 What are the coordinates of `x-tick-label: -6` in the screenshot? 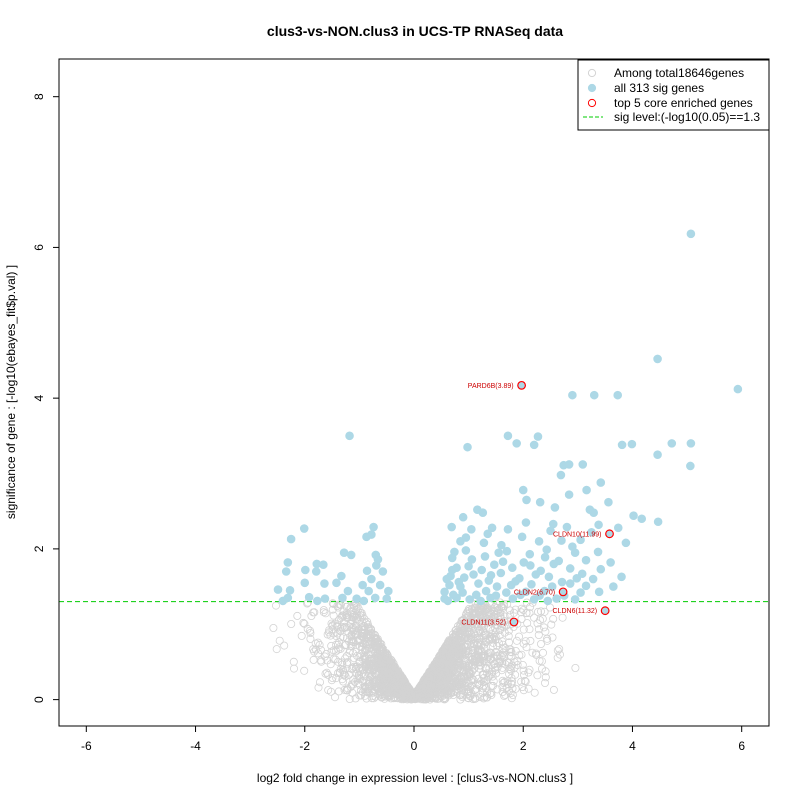 It's located at (86, 746).